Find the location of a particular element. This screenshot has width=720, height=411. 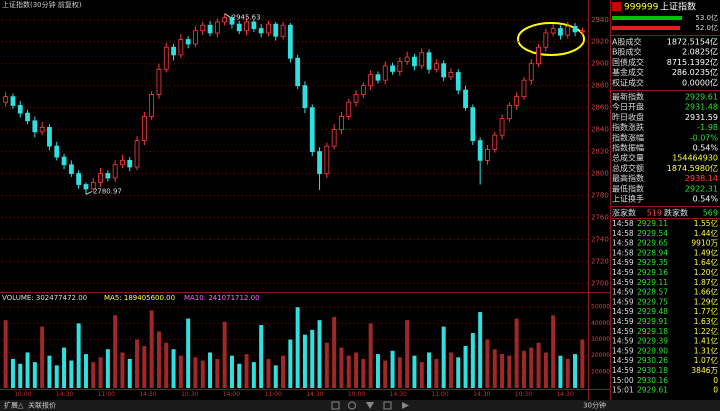

breadth-value: 519 is located at coordinates (654, 213).